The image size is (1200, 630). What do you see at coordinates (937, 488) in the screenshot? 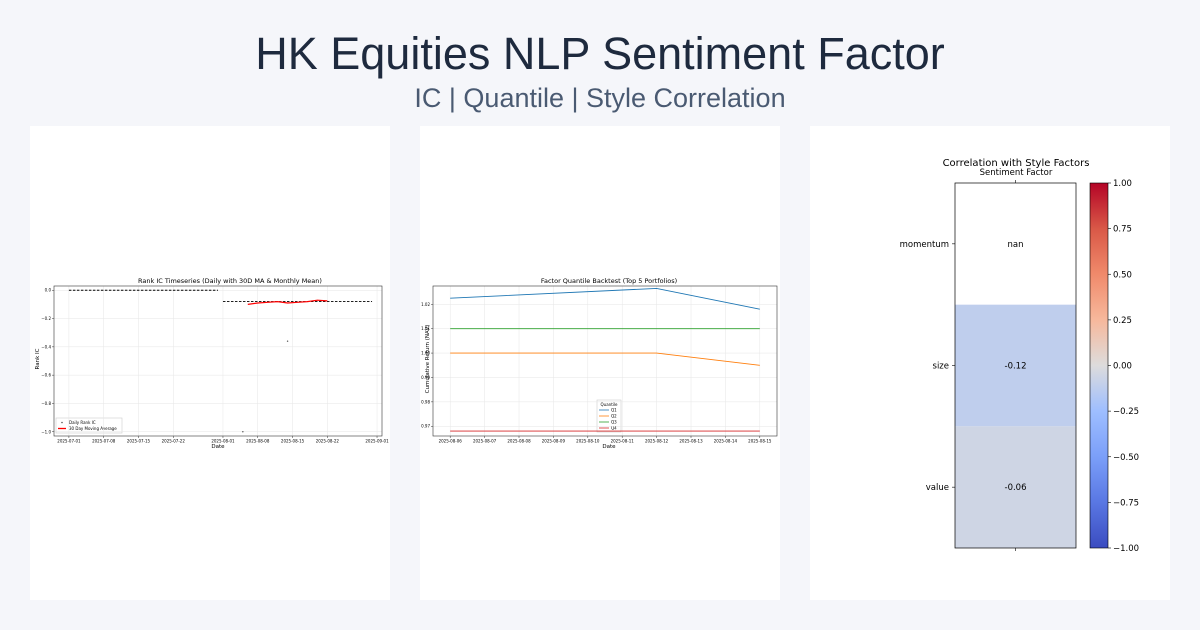
I see `row-label: value` at bounding box center [937, 488].